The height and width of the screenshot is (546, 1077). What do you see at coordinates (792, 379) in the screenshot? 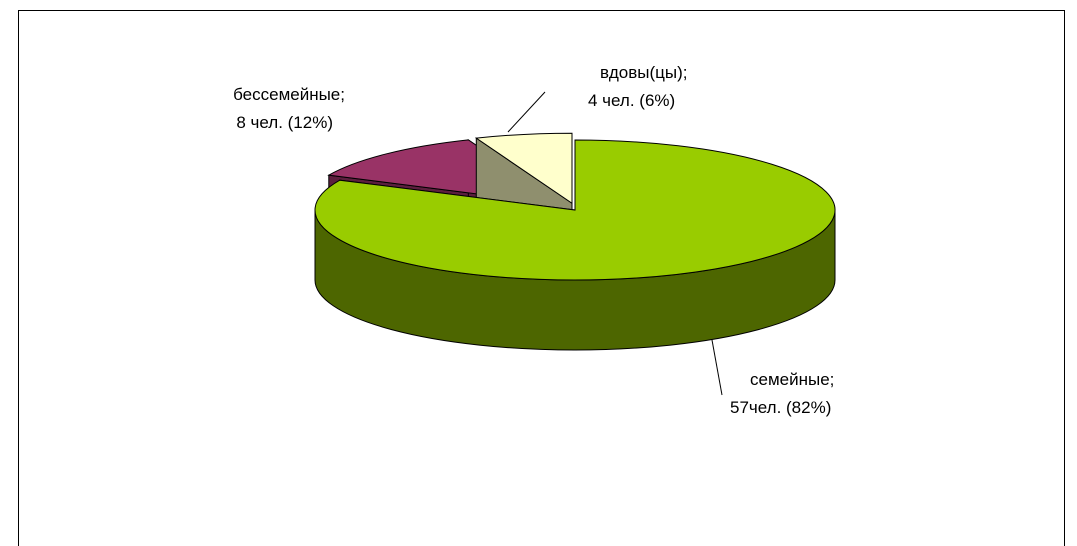
I see `category-label: семейные;` at bounding box center [792, 379].